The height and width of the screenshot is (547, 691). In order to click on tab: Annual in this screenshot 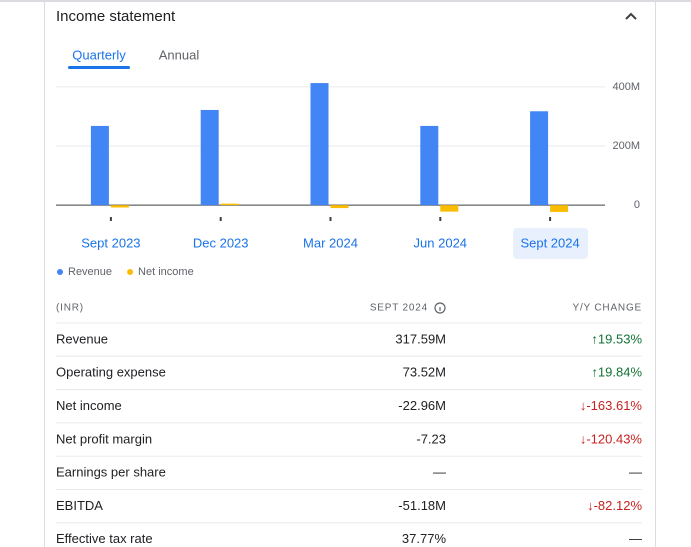, I will do `click(179, 54)`.